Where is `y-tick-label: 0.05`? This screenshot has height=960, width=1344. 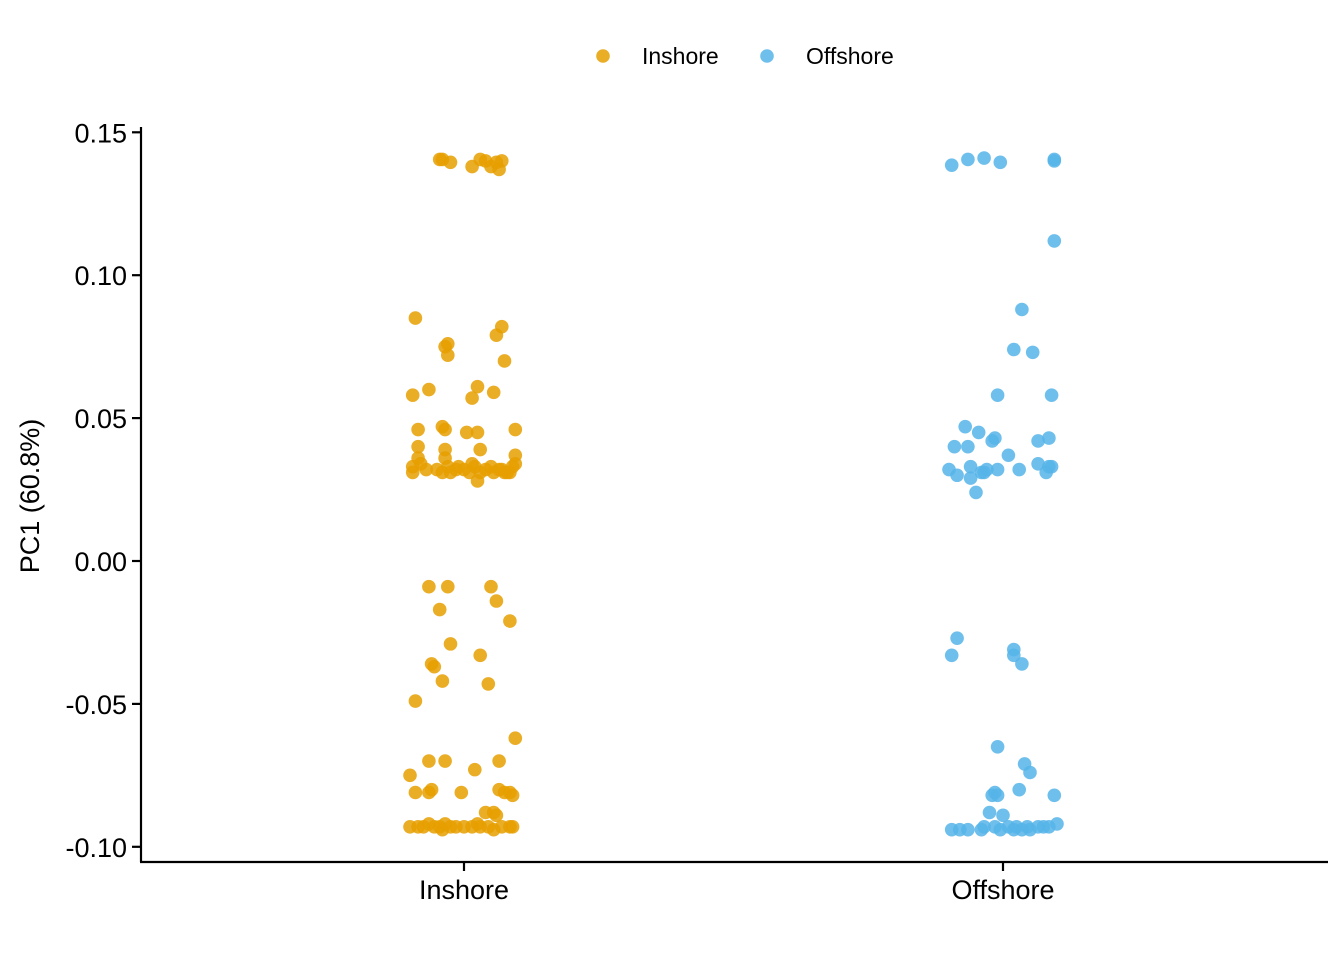 y-tick-label: 0.05 is located at coordinates (100, 419).